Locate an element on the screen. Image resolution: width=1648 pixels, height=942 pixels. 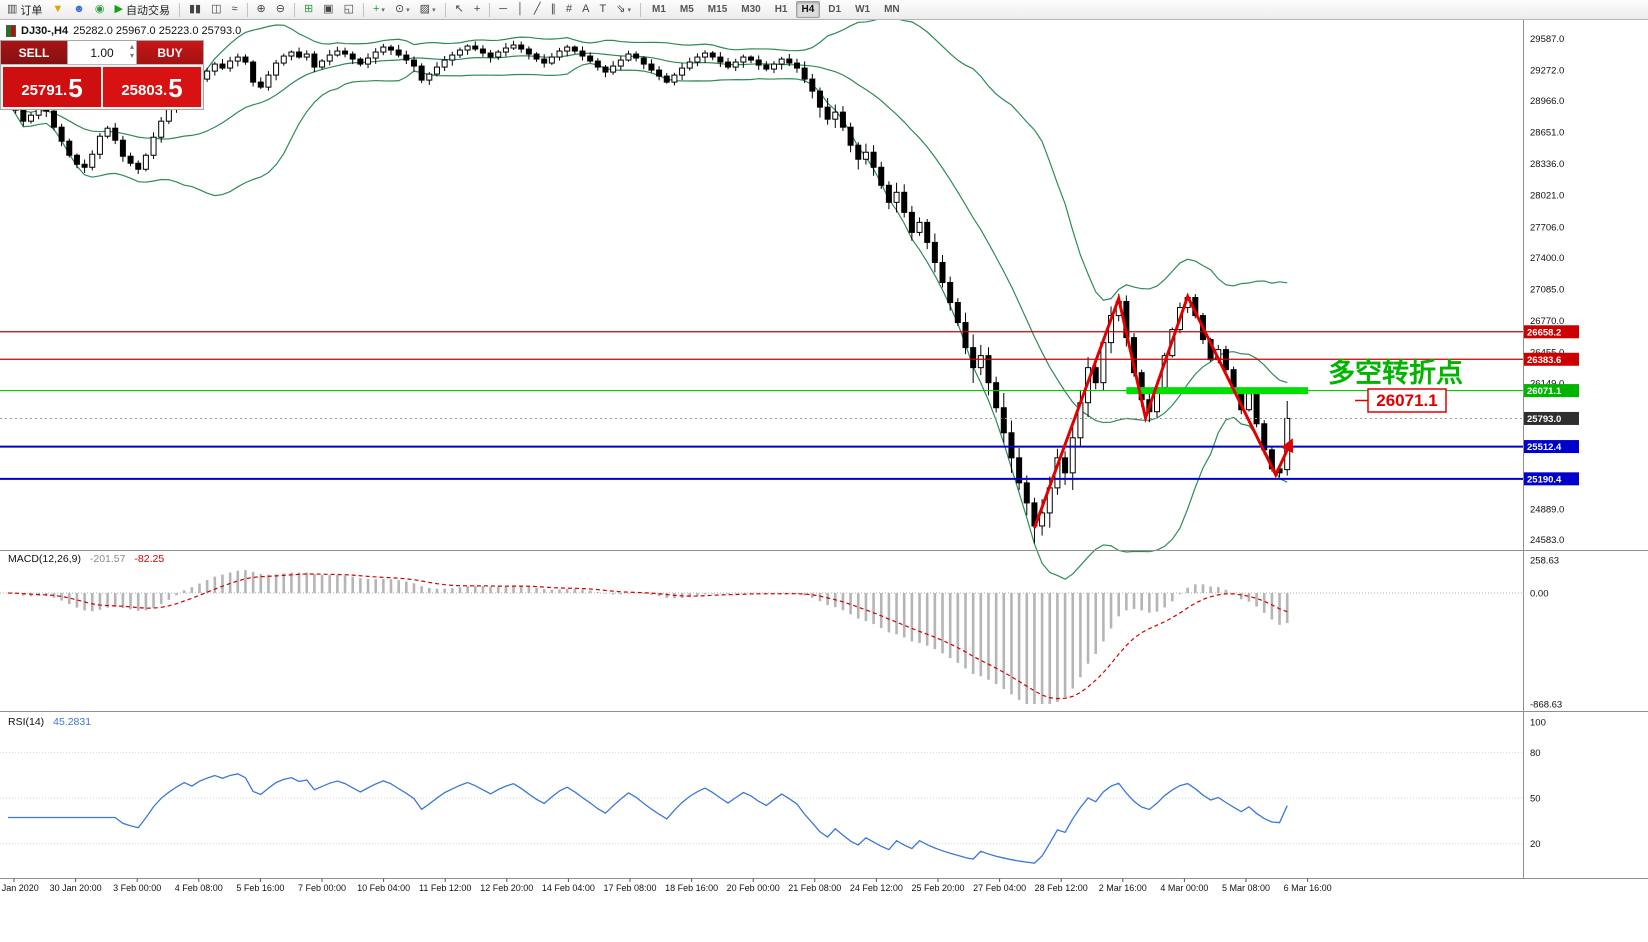
price-tag-25190.4 is located at coordinates (1551, 479).